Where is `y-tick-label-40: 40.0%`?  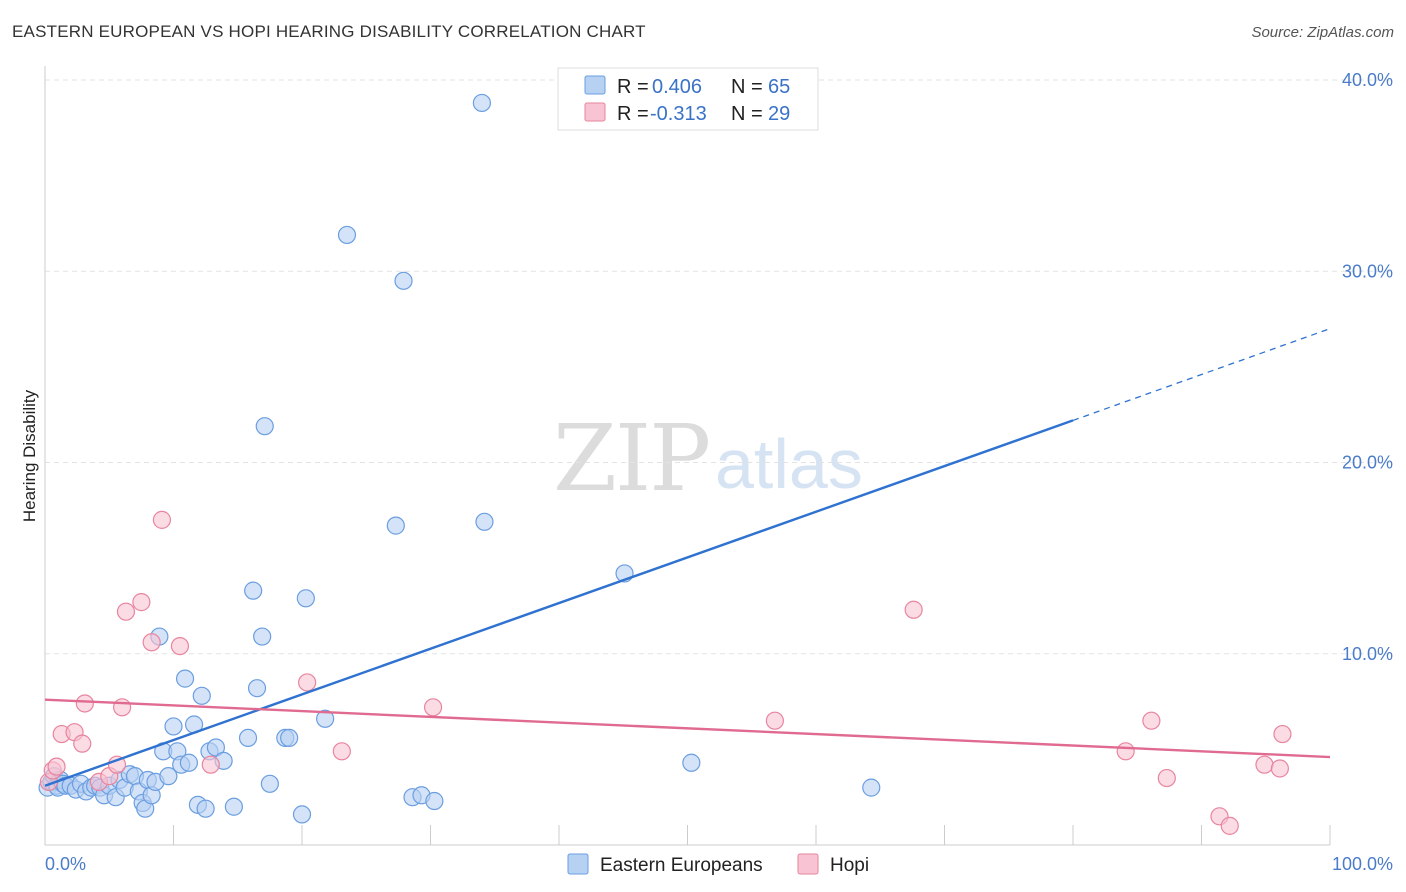 y-tick-label-40: 40.0% is located at coordinates (1367, 80).